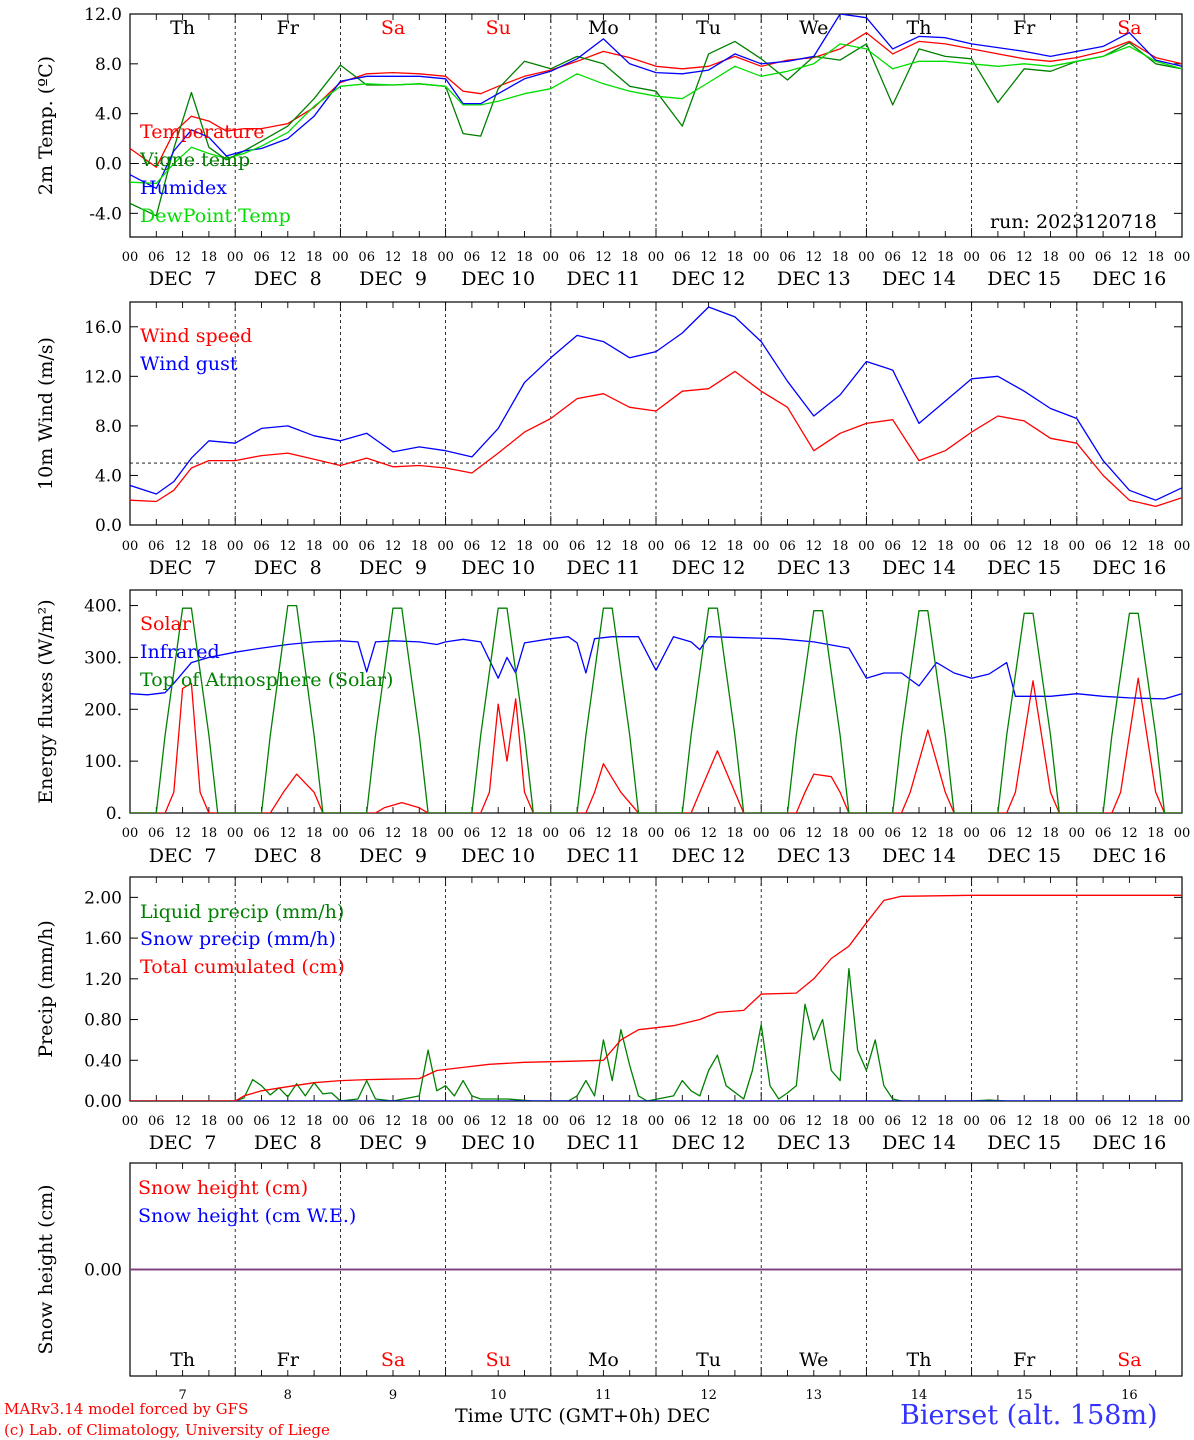 The width and height of the screenshot is (1194, 1440). Describe the element at coordinates (194, 160) in the screenshot. I see `legend-entry: Vigne temp` at that location.